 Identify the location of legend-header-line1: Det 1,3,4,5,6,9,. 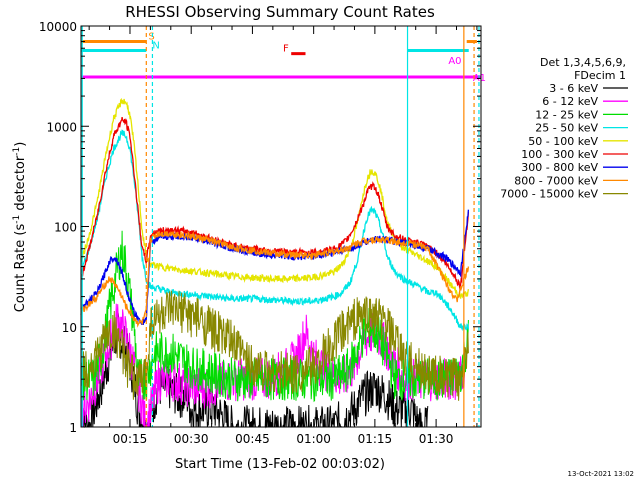
(583, 62).